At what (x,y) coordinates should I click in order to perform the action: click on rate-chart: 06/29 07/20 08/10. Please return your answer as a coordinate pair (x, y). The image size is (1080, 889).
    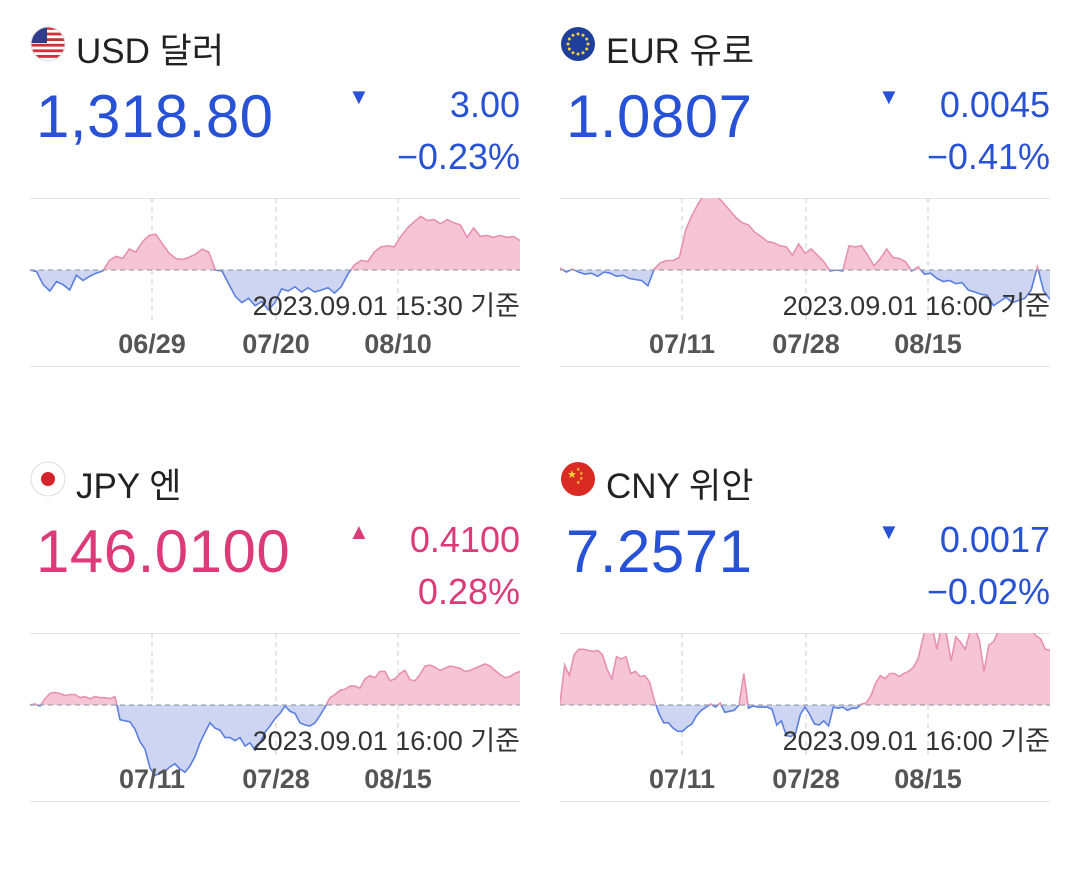
    Looking at the image, I should click on (275, 282).